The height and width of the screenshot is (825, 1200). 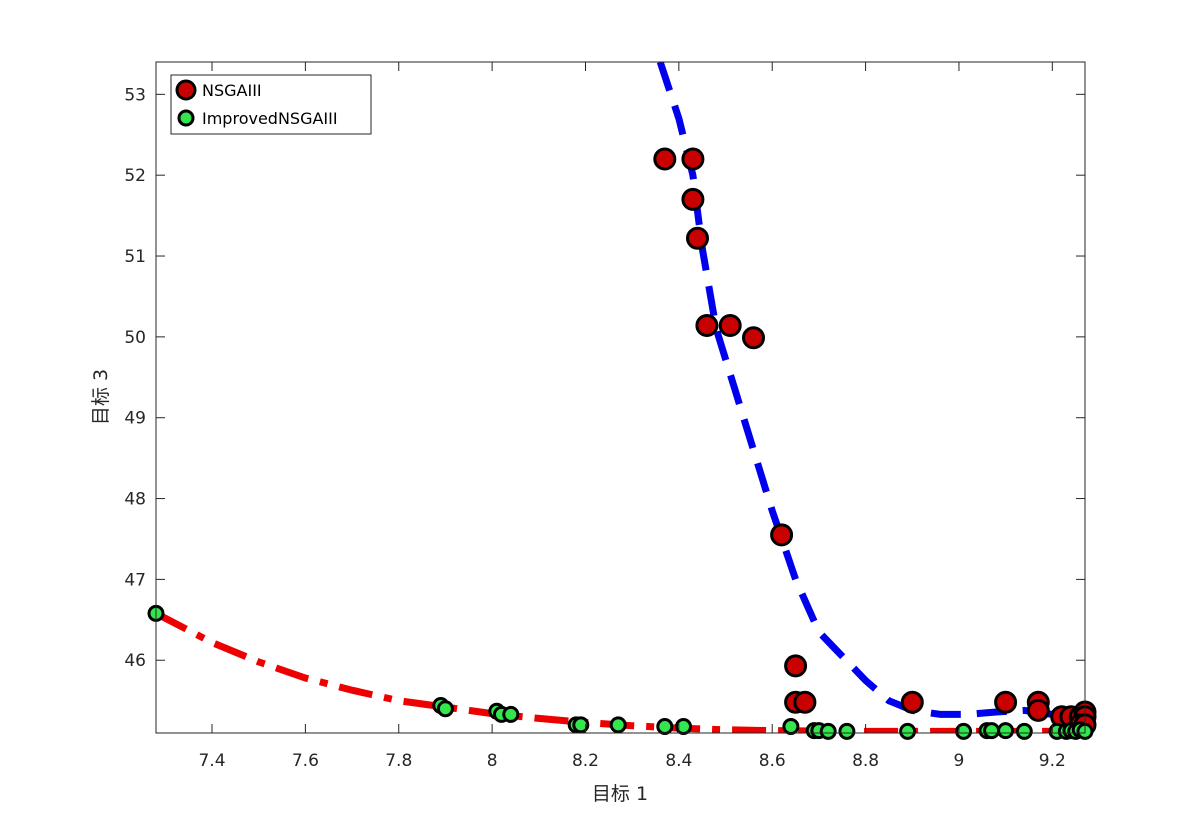 What do you see at coordinates (211, 761) in the screenshot?
I see `x-tick-label: 7.4` at bounding box center [211, 761].